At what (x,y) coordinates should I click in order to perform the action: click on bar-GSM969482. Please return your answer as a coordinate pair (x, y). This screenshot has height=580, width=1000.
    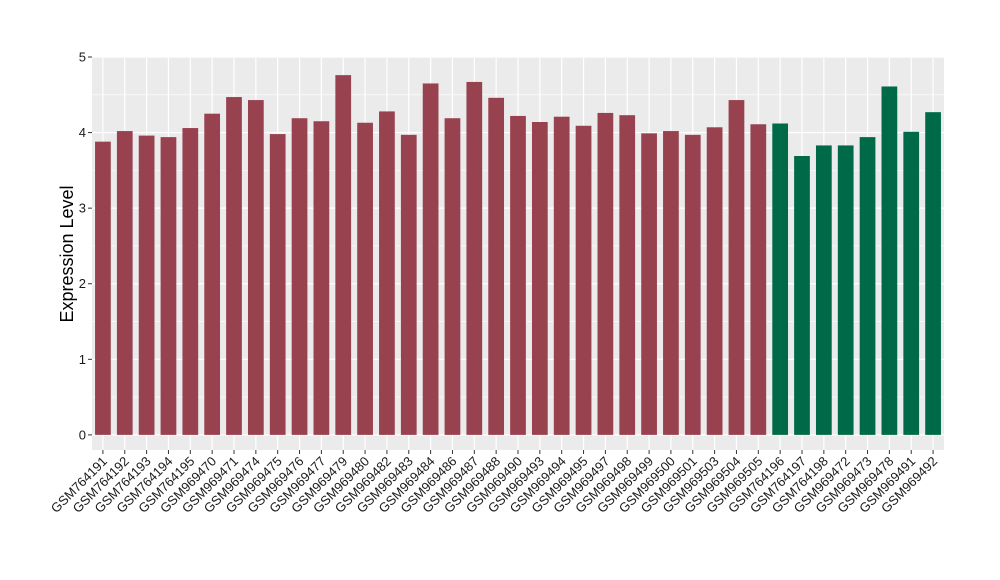
    Looking at the image, I should click on (387, 273).